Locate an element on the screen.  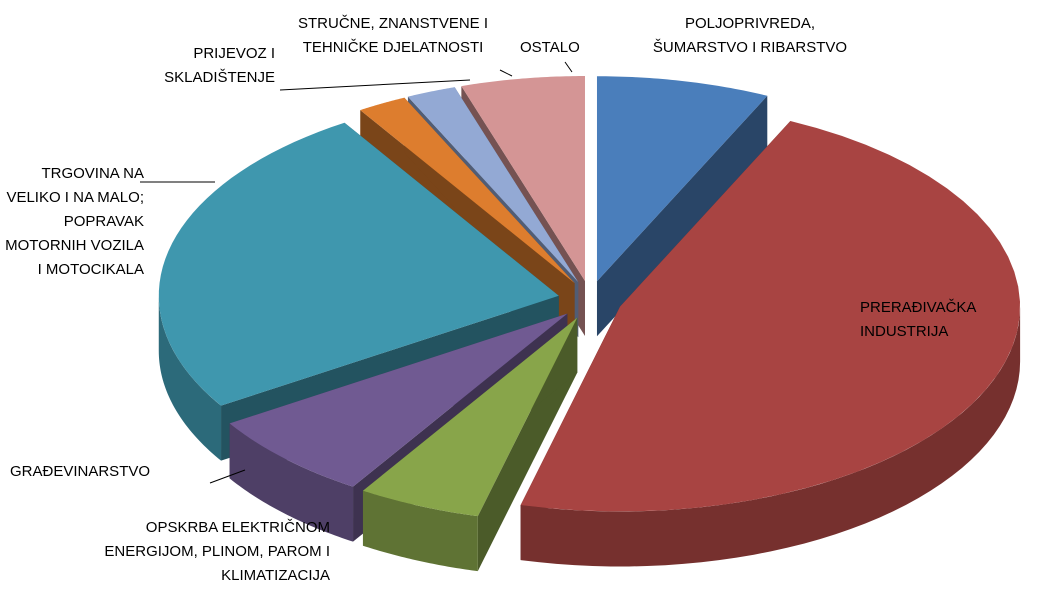
slice-side is located at coordinates (682, 216).